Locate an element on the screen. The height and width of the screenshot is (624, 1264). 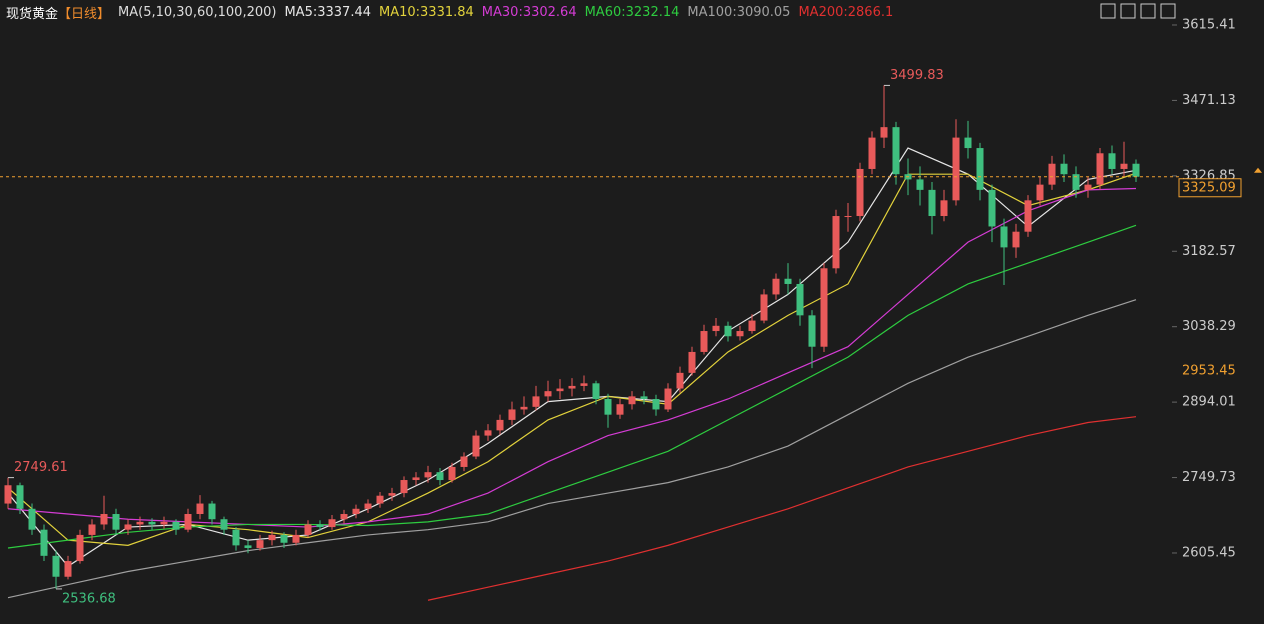
legend-entry: MA30:3302.64 is located at coordinates (529, 12).